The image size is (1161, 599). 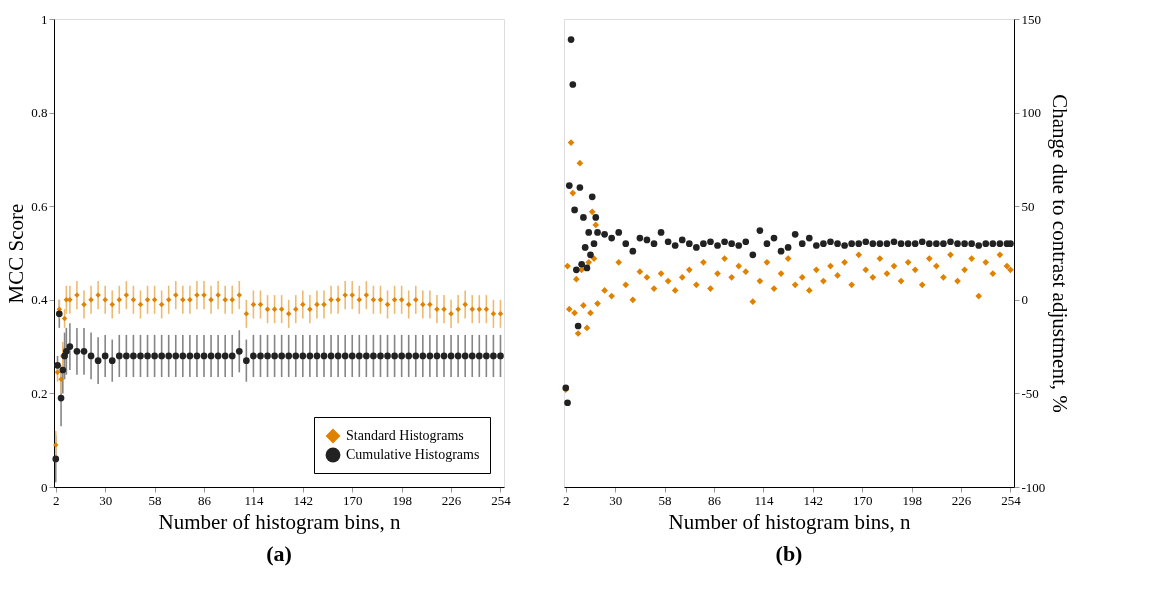 What do you see at coordinates (1033, 487) in the screenshot?
I see `y2-tick-label: -100` at bounding box center [1033, 487].